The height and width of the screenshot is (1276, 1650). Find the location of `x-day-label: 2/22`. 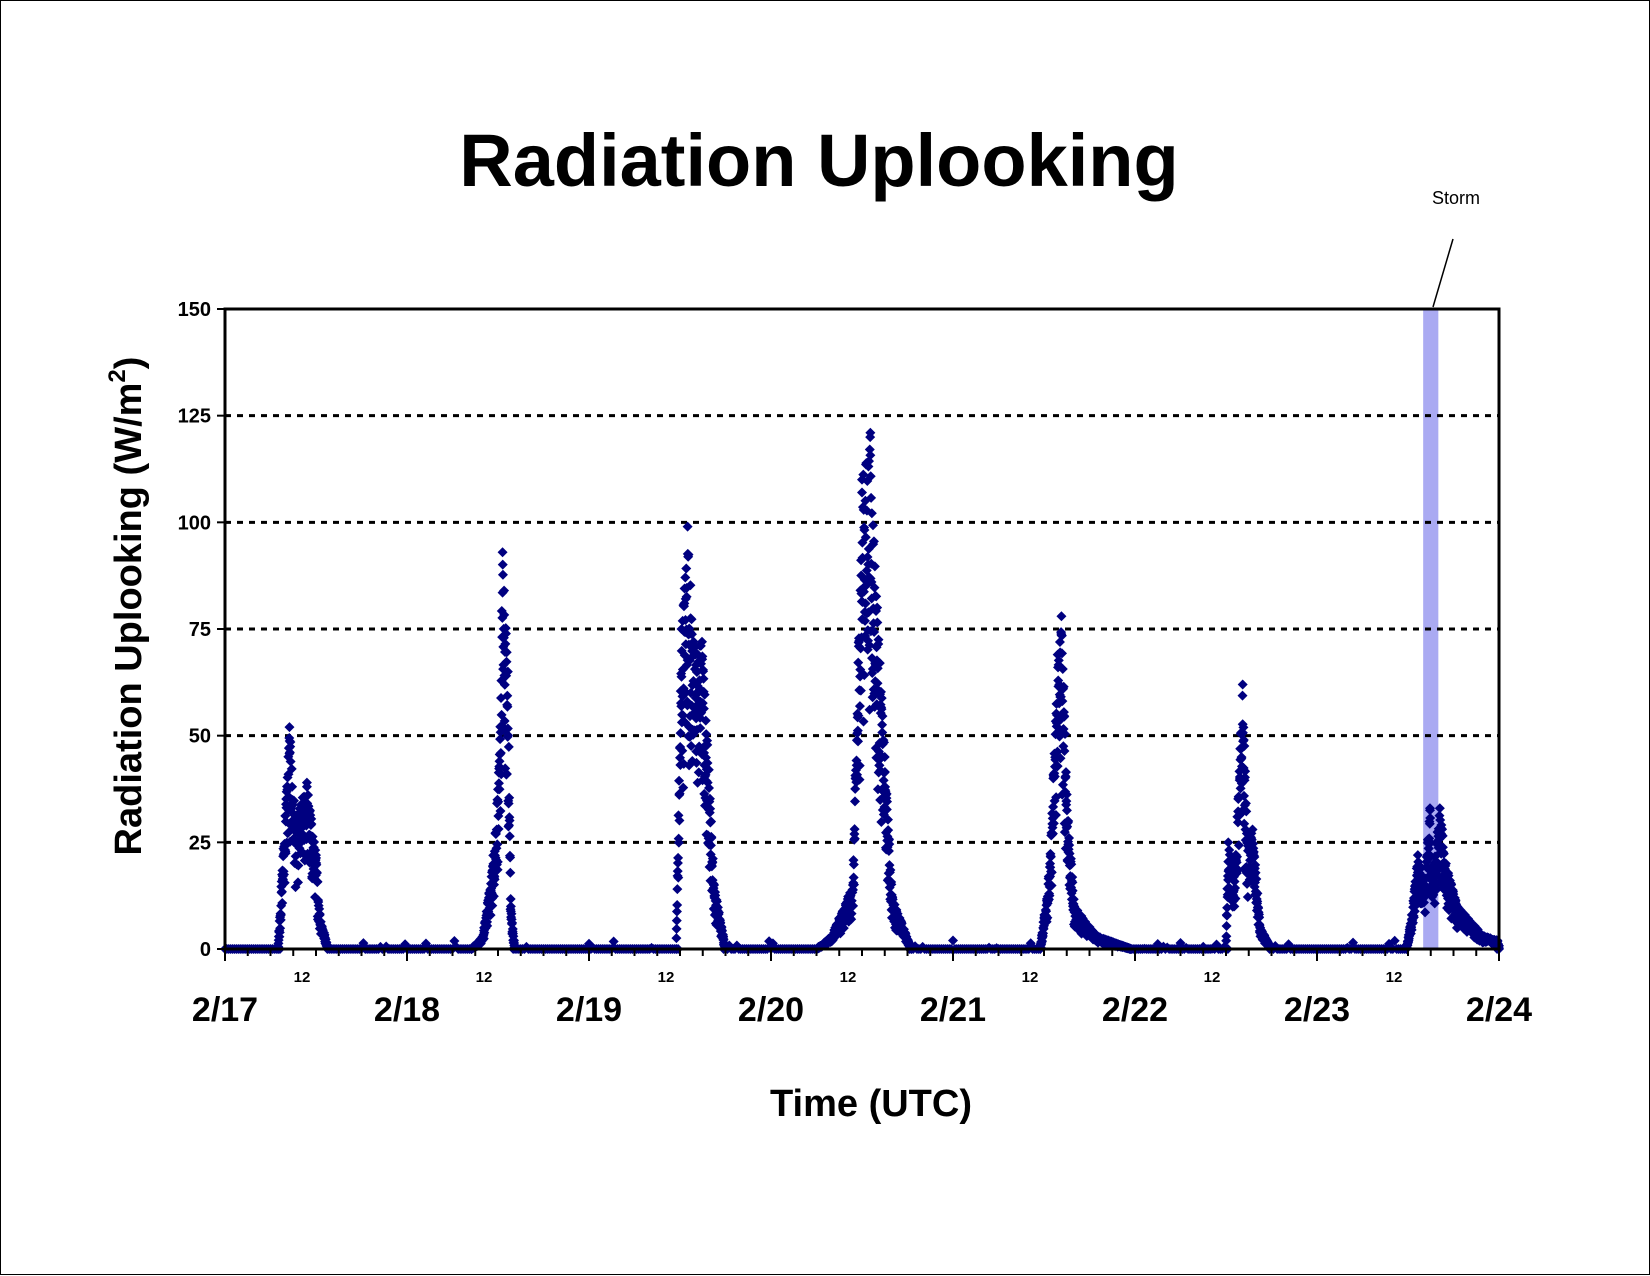

x-day-label: 2/22 is located at coordinates (1135, 1010).